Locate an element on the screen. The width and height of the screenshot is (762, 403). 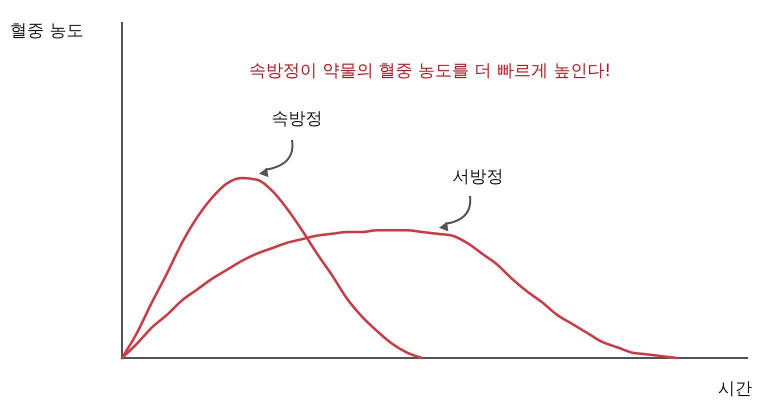
chart-title: 속방정이 약물의 혈중 농도를 더 빠르게 높인다! is located at coordinates (430, 71).